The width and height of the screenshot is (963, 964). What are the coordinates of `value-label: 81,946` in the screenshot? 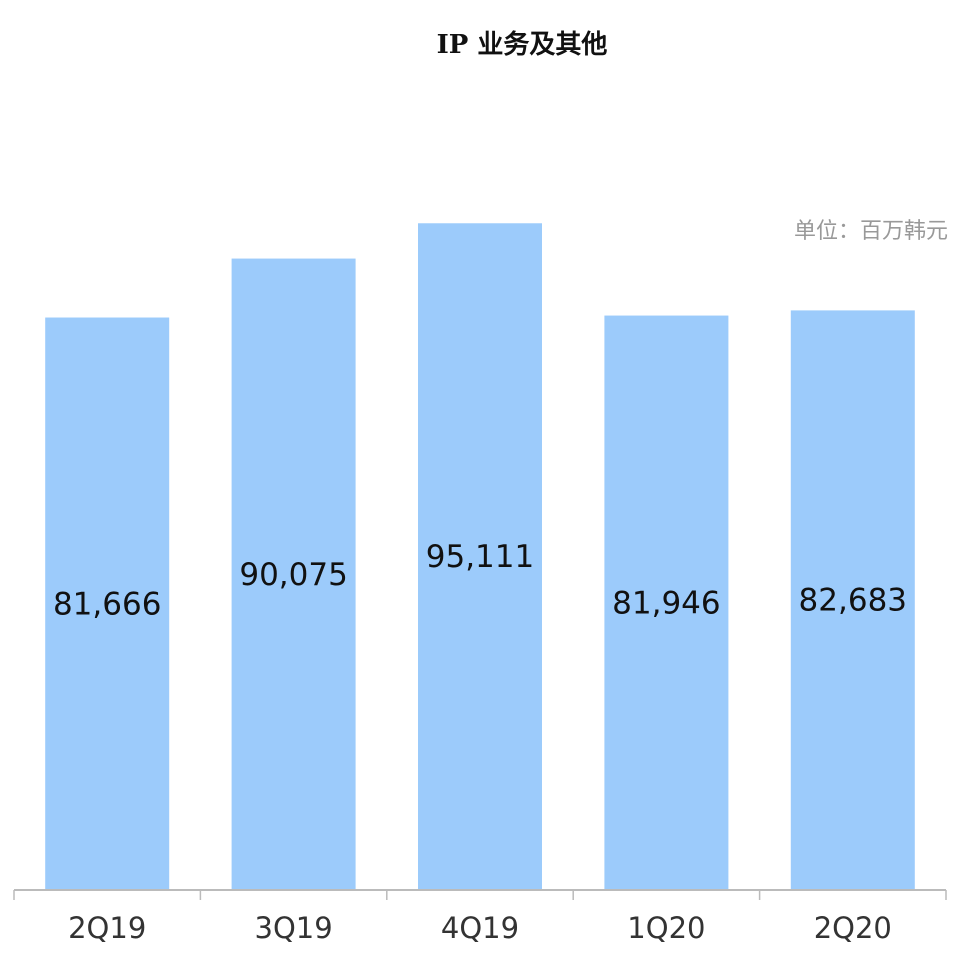 It's located at (666, 603).